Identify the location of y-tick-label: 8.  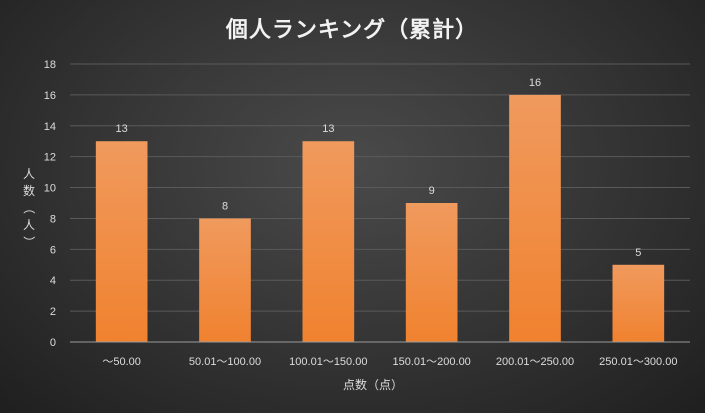
(53, 219).